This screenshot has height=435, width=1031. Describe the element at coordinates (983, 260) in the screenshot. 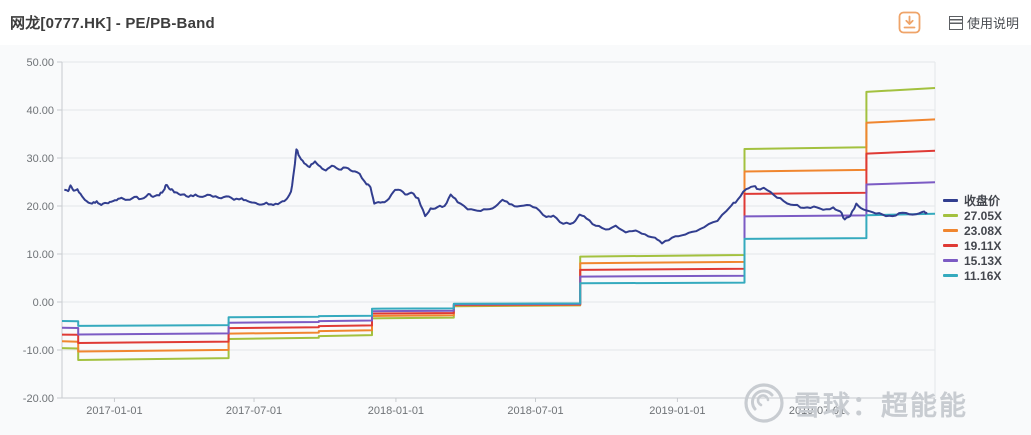

I see `legend-label: 15.13X` at that location.